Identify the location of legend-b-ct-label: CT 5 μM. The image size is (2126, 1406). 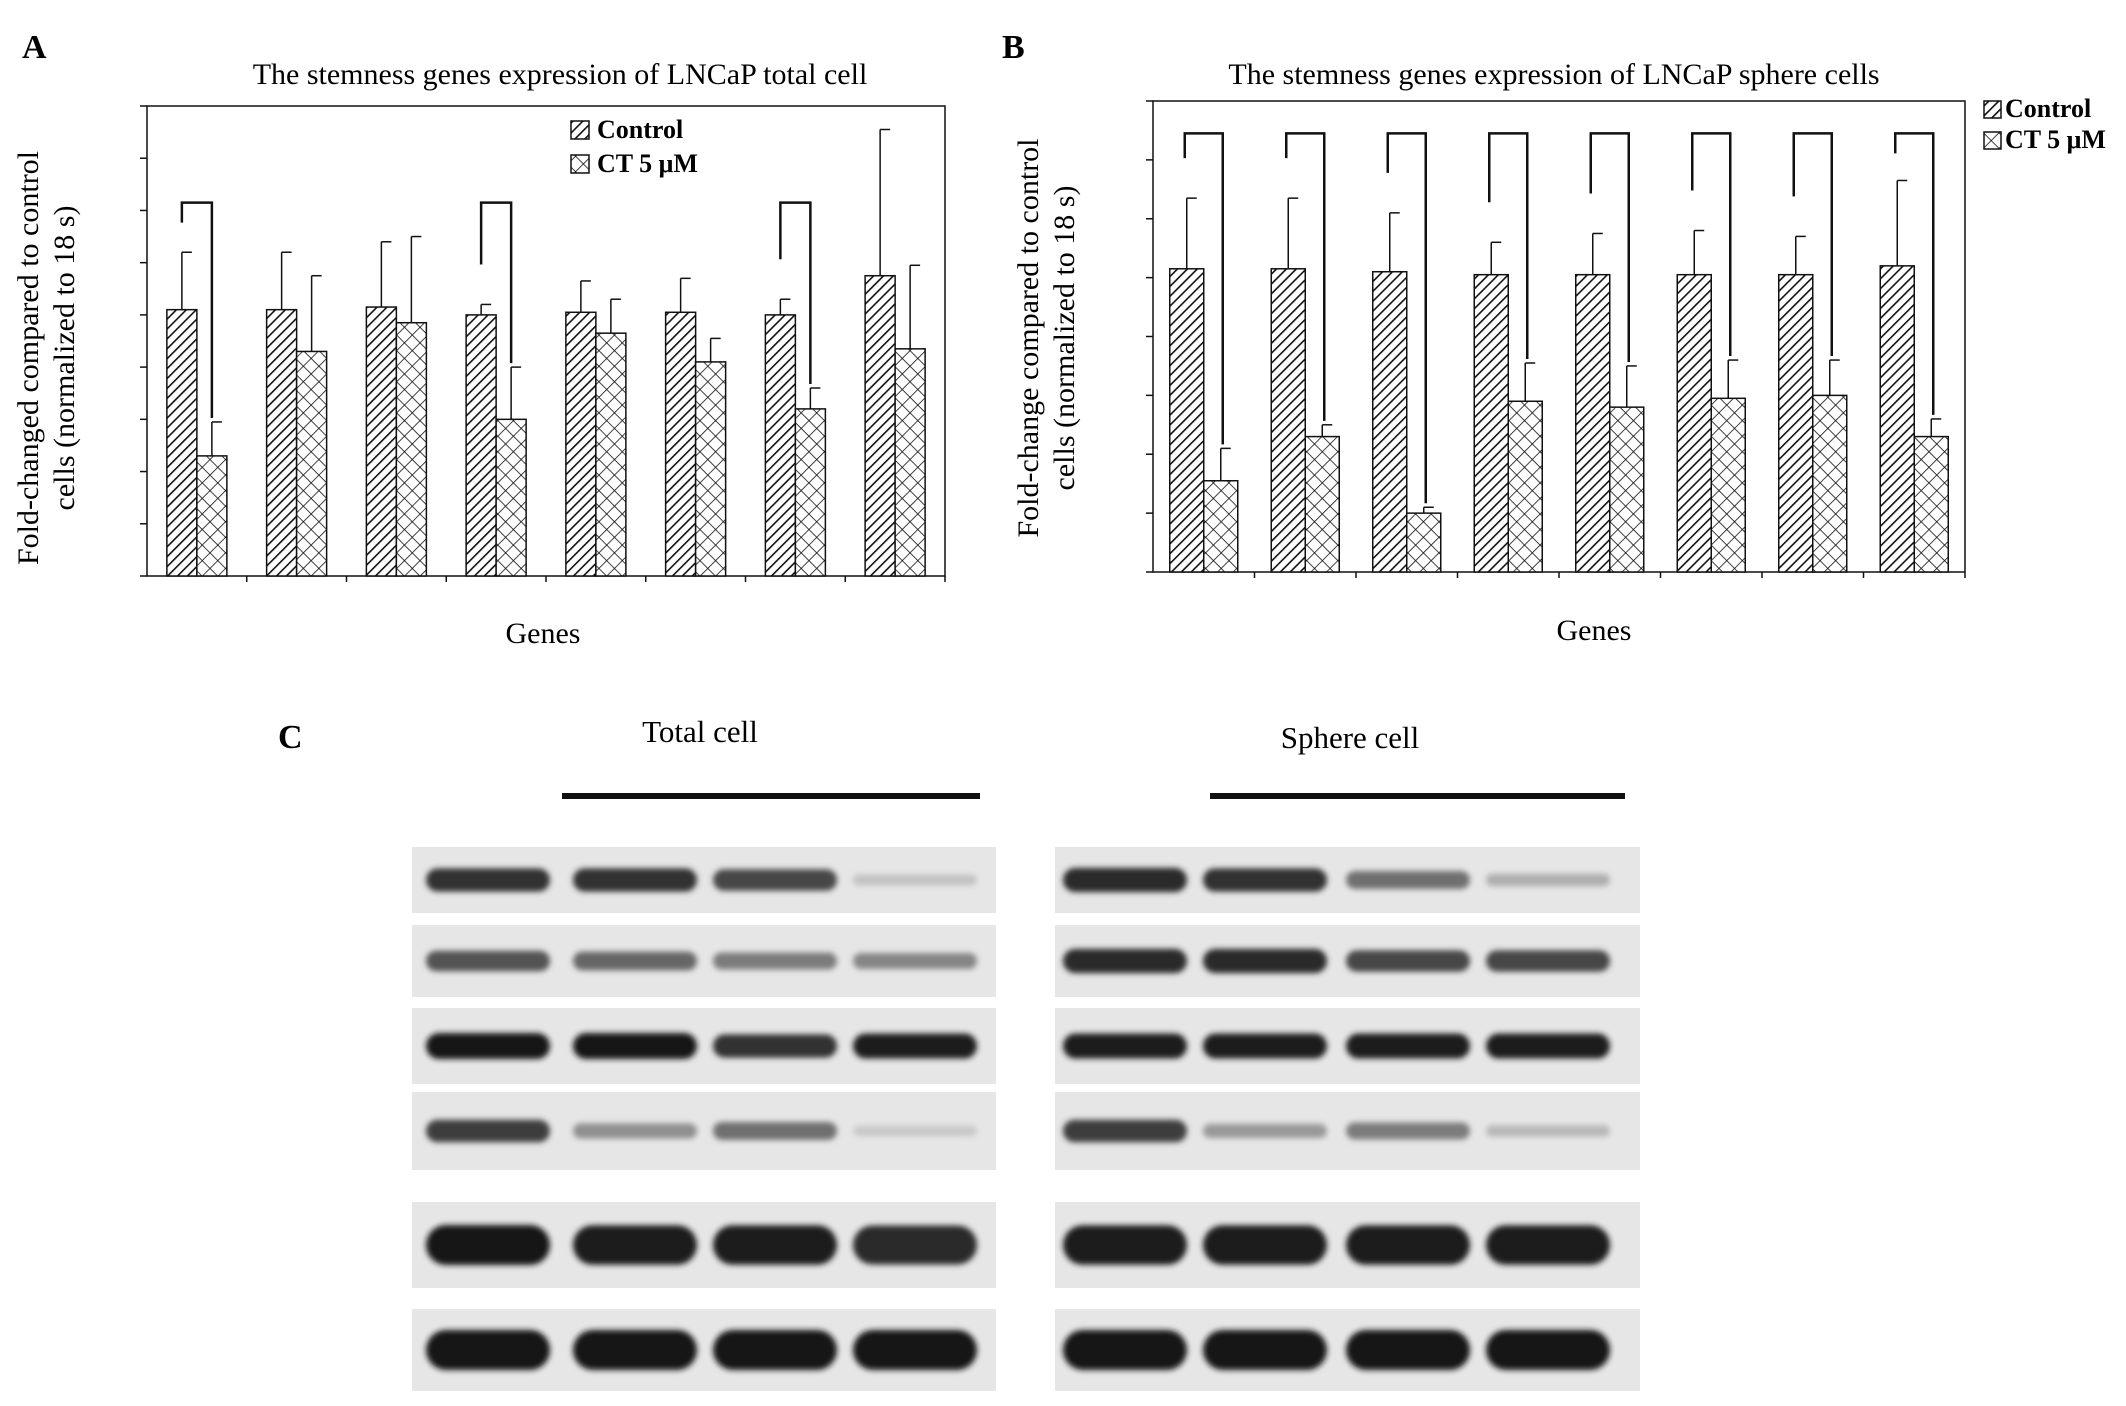
(2055, 139).